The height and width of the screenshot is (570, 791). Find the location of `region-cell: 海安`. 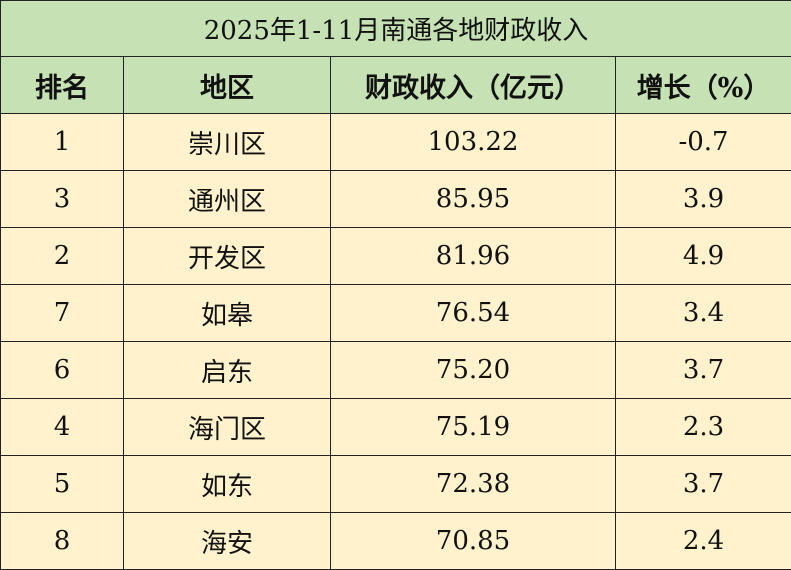

region-cell: 海安 is located at coordinates (227, 541).